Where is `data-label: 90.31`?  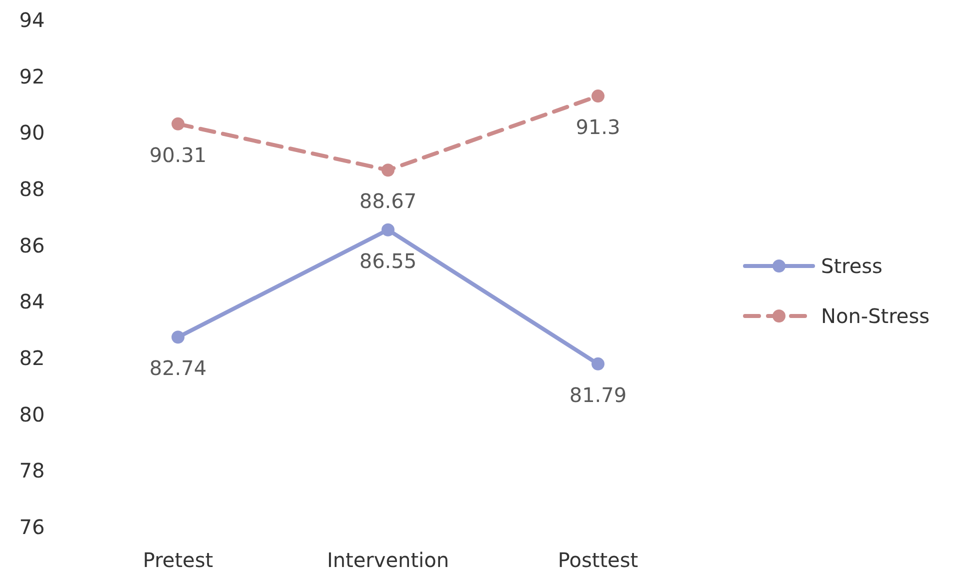
data-label: 90.31 is located at coordinates (178, 154).